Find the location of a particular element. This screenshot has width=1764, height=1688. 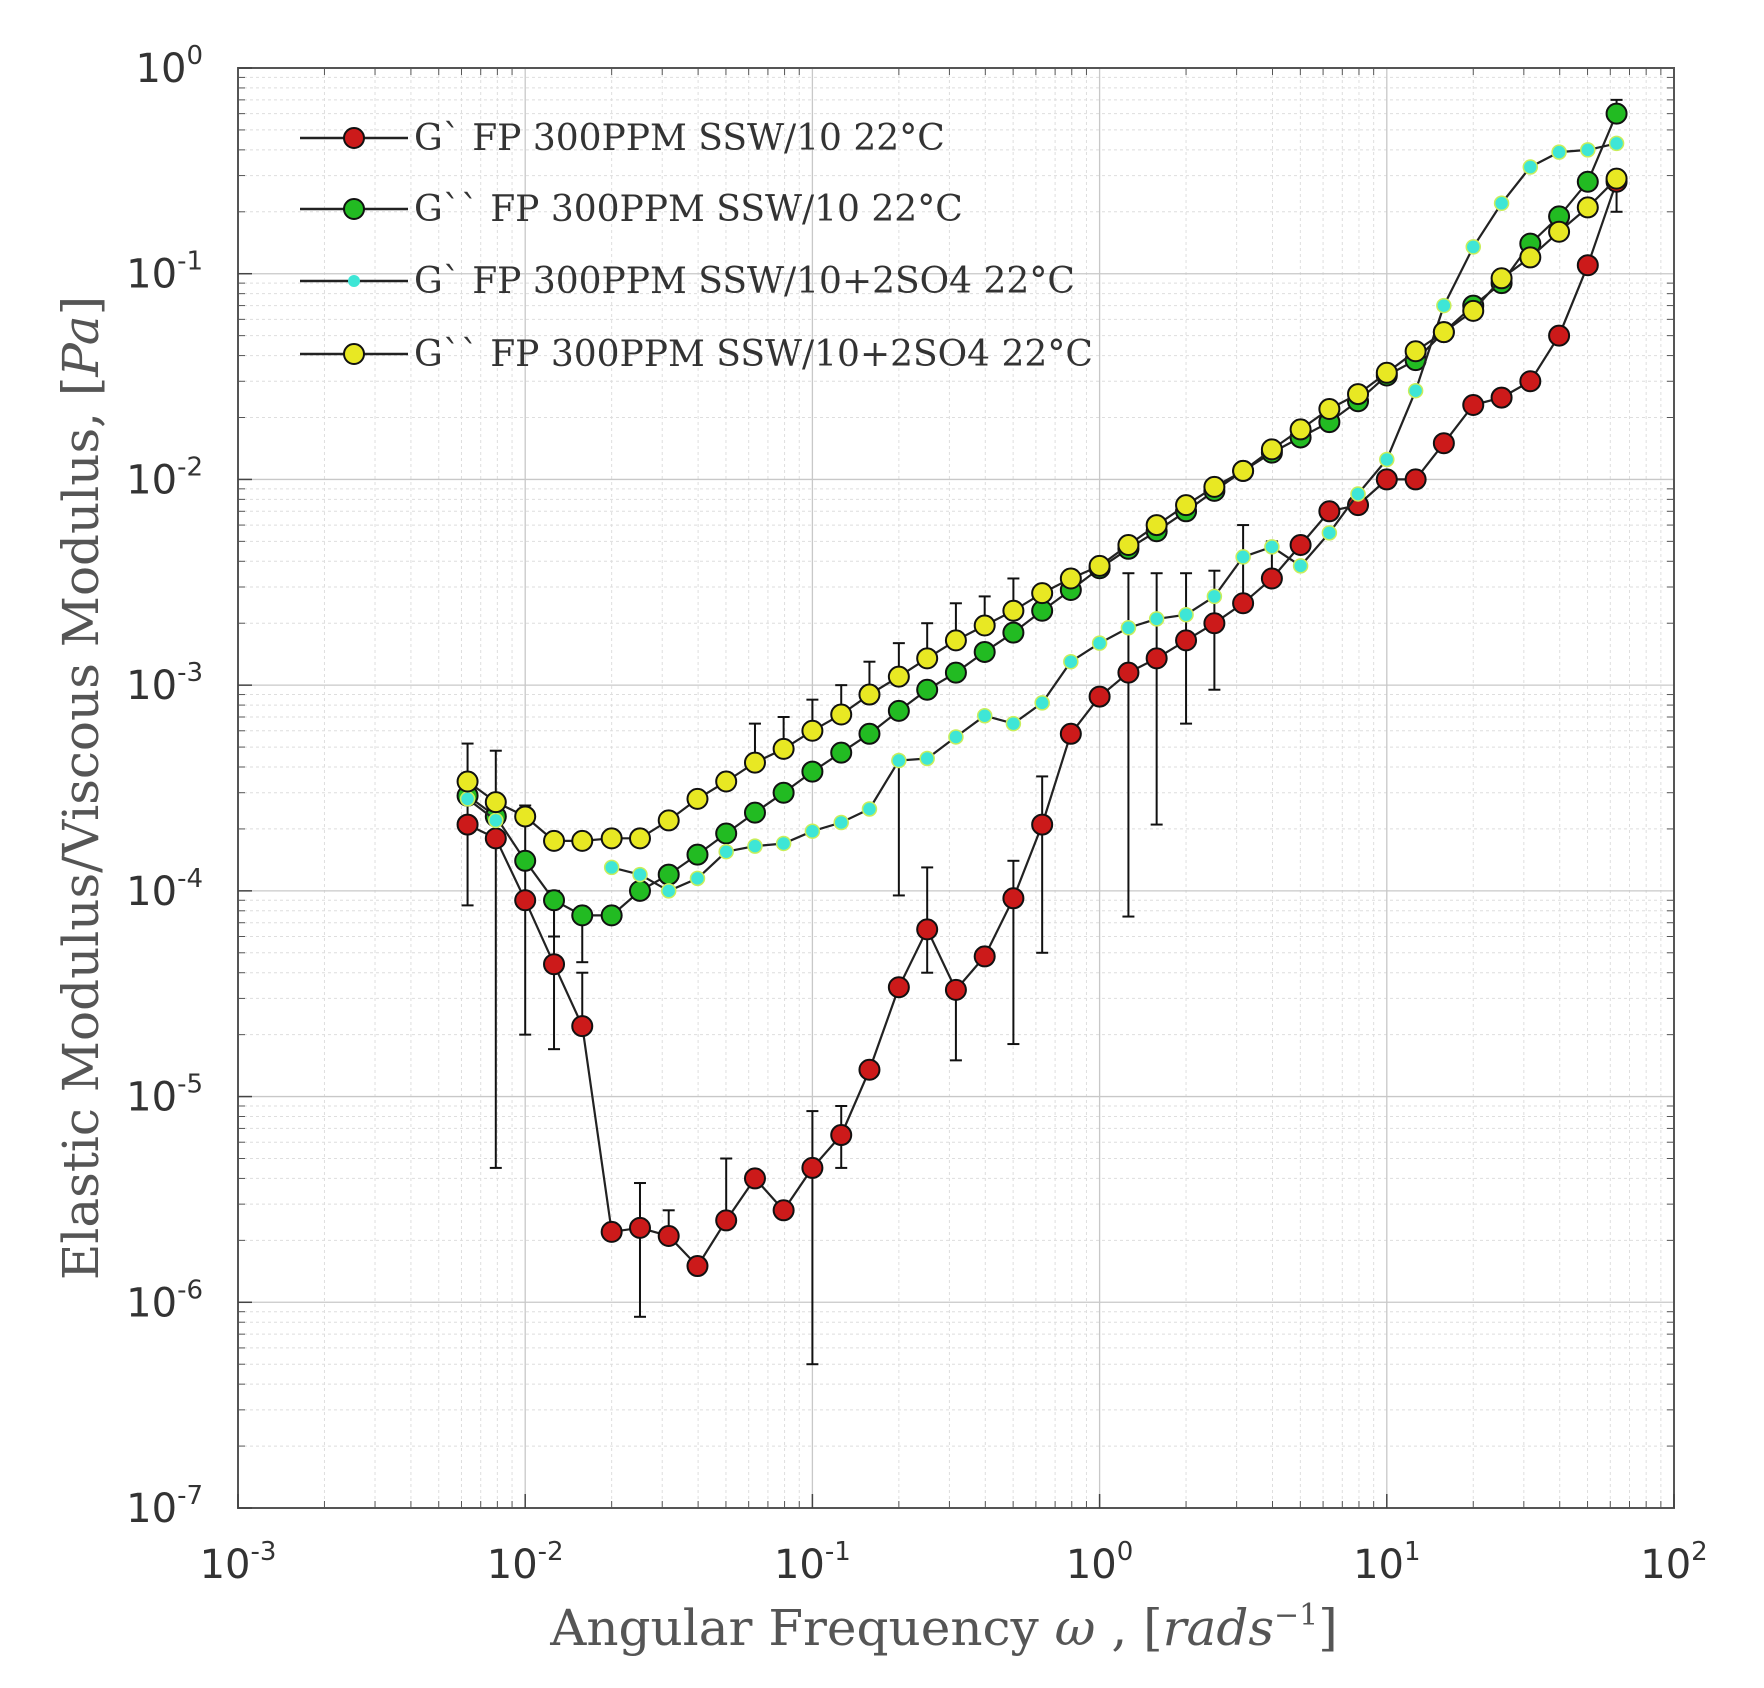

y-axis-label: Elastic Modulus/Viscous Modulus, [Pa] is located at coordinates (81, 788).